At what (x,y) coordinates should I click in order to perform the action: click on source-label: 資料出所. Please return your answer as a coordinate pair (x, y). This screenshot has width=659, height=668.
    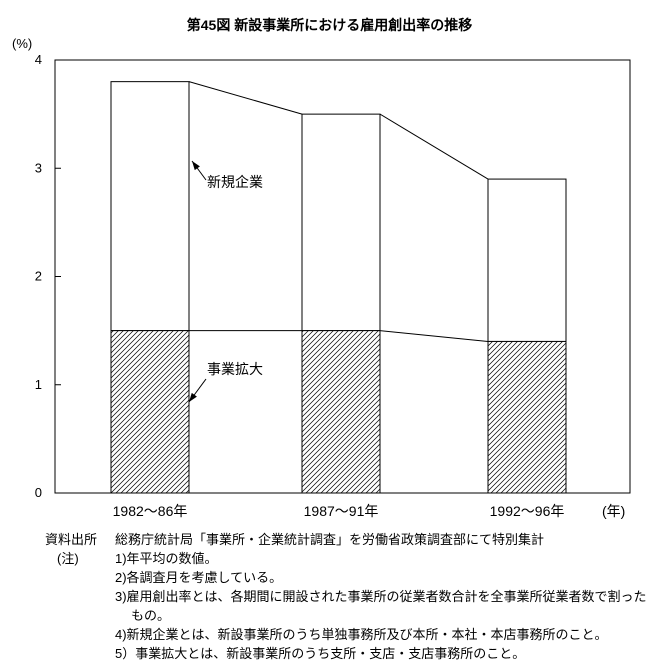
    Looking at the image, I should click on (71, 539).